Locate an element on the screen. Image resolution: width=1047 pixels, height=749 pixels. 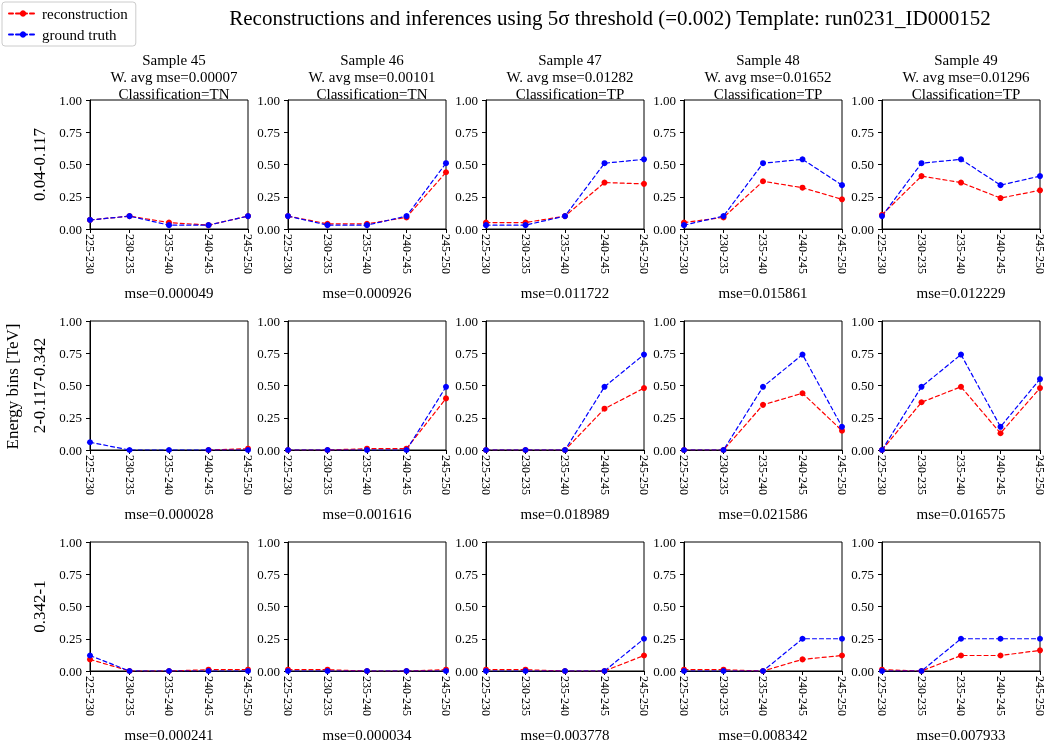
chart-title: Sample 46 W. avg mse=0.00101 Classification=TN is located at coordinates (372, 76).